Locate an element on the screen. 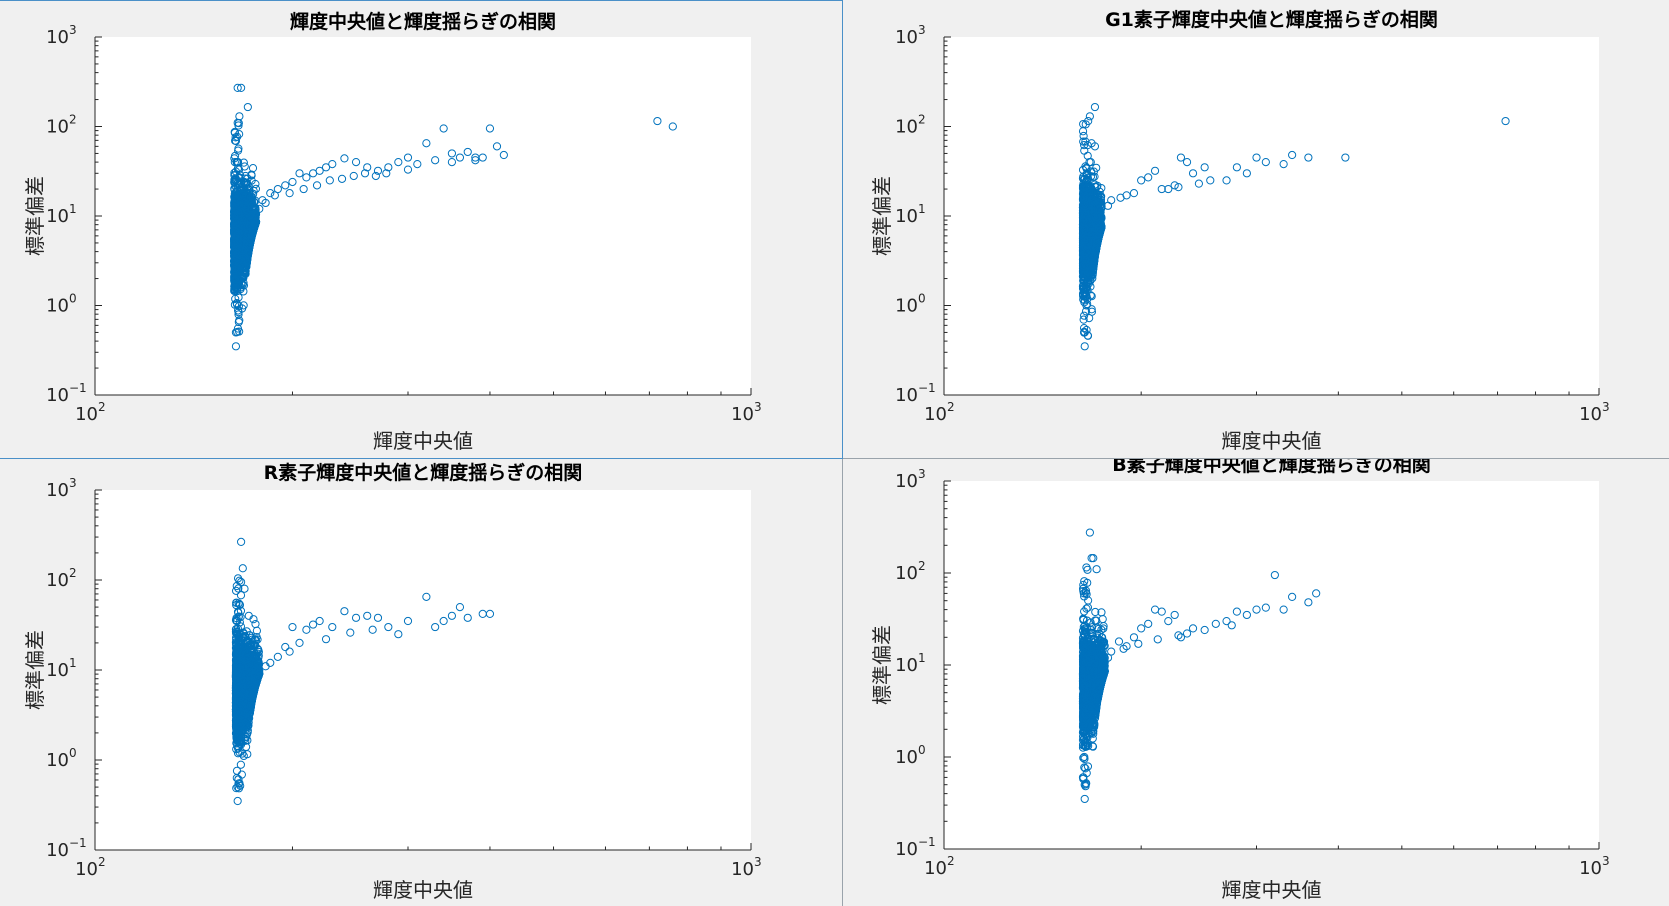 The height and width of the screenshot is (906, 1669). y-tick-label: 10⁰ is located at coordinates (61, 304).